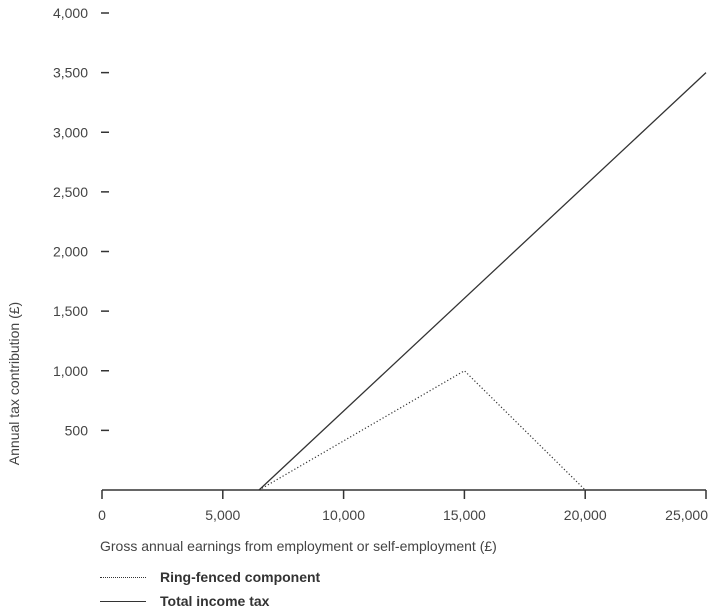 The image size is (715, 613). I want to click on y-tick-label: 2,000, so click(70, 252).